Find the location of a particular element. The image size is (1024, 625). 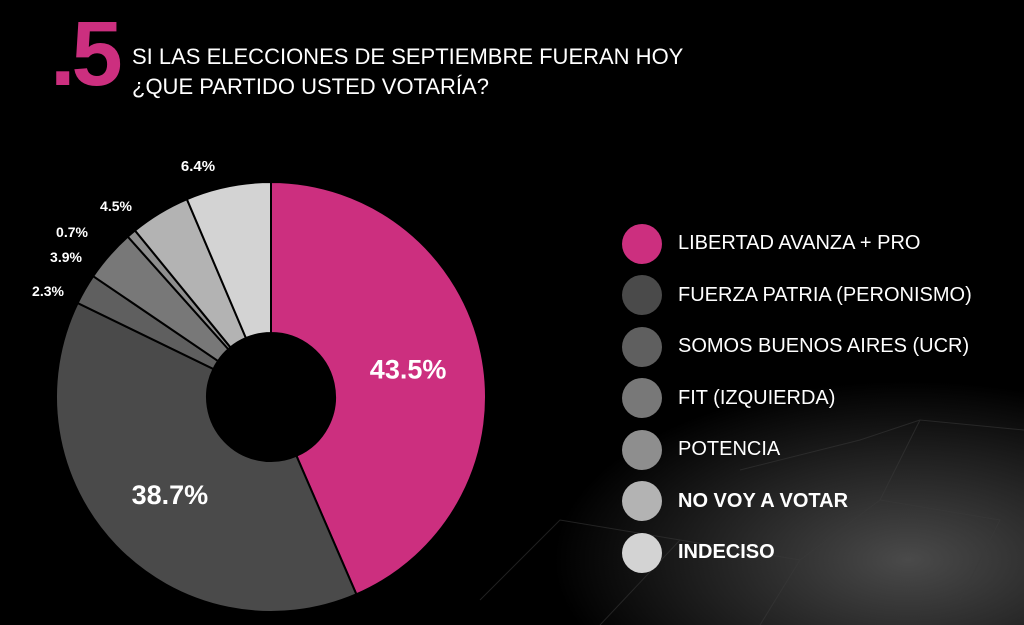

data-label-libertad-avanza-pro: 43.5% is located at coordinates (408, 370).